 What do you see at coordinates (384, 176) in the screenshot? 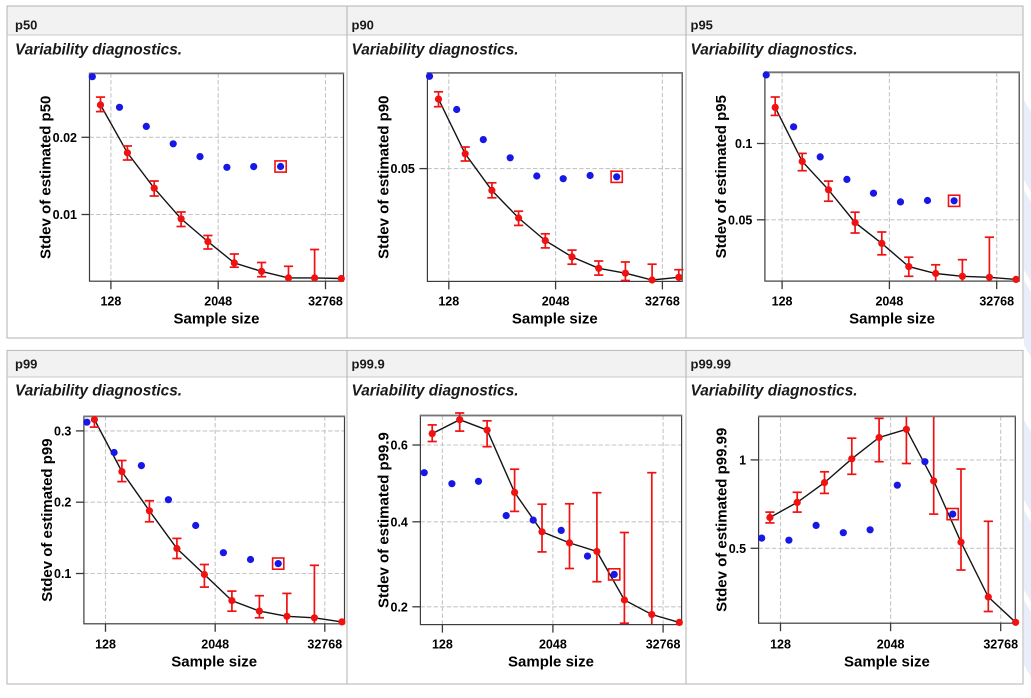
I see `svg-text: Stdev of estimated p90` at bounding box center [384, 176].